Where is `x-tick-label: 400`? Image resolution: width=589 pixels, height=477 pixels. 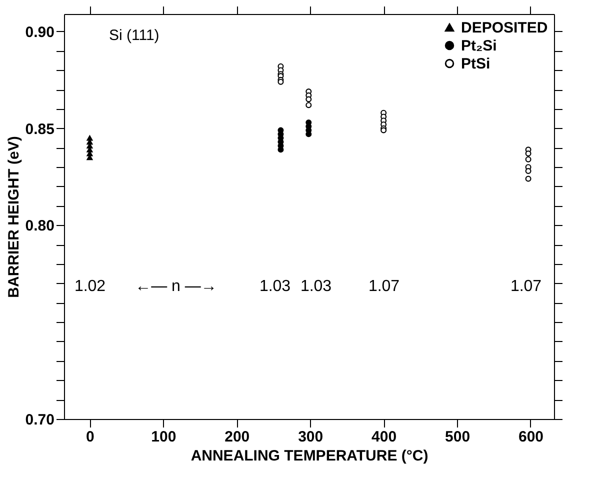 x-tick-label: 400 is located at coordinates (384, 437).